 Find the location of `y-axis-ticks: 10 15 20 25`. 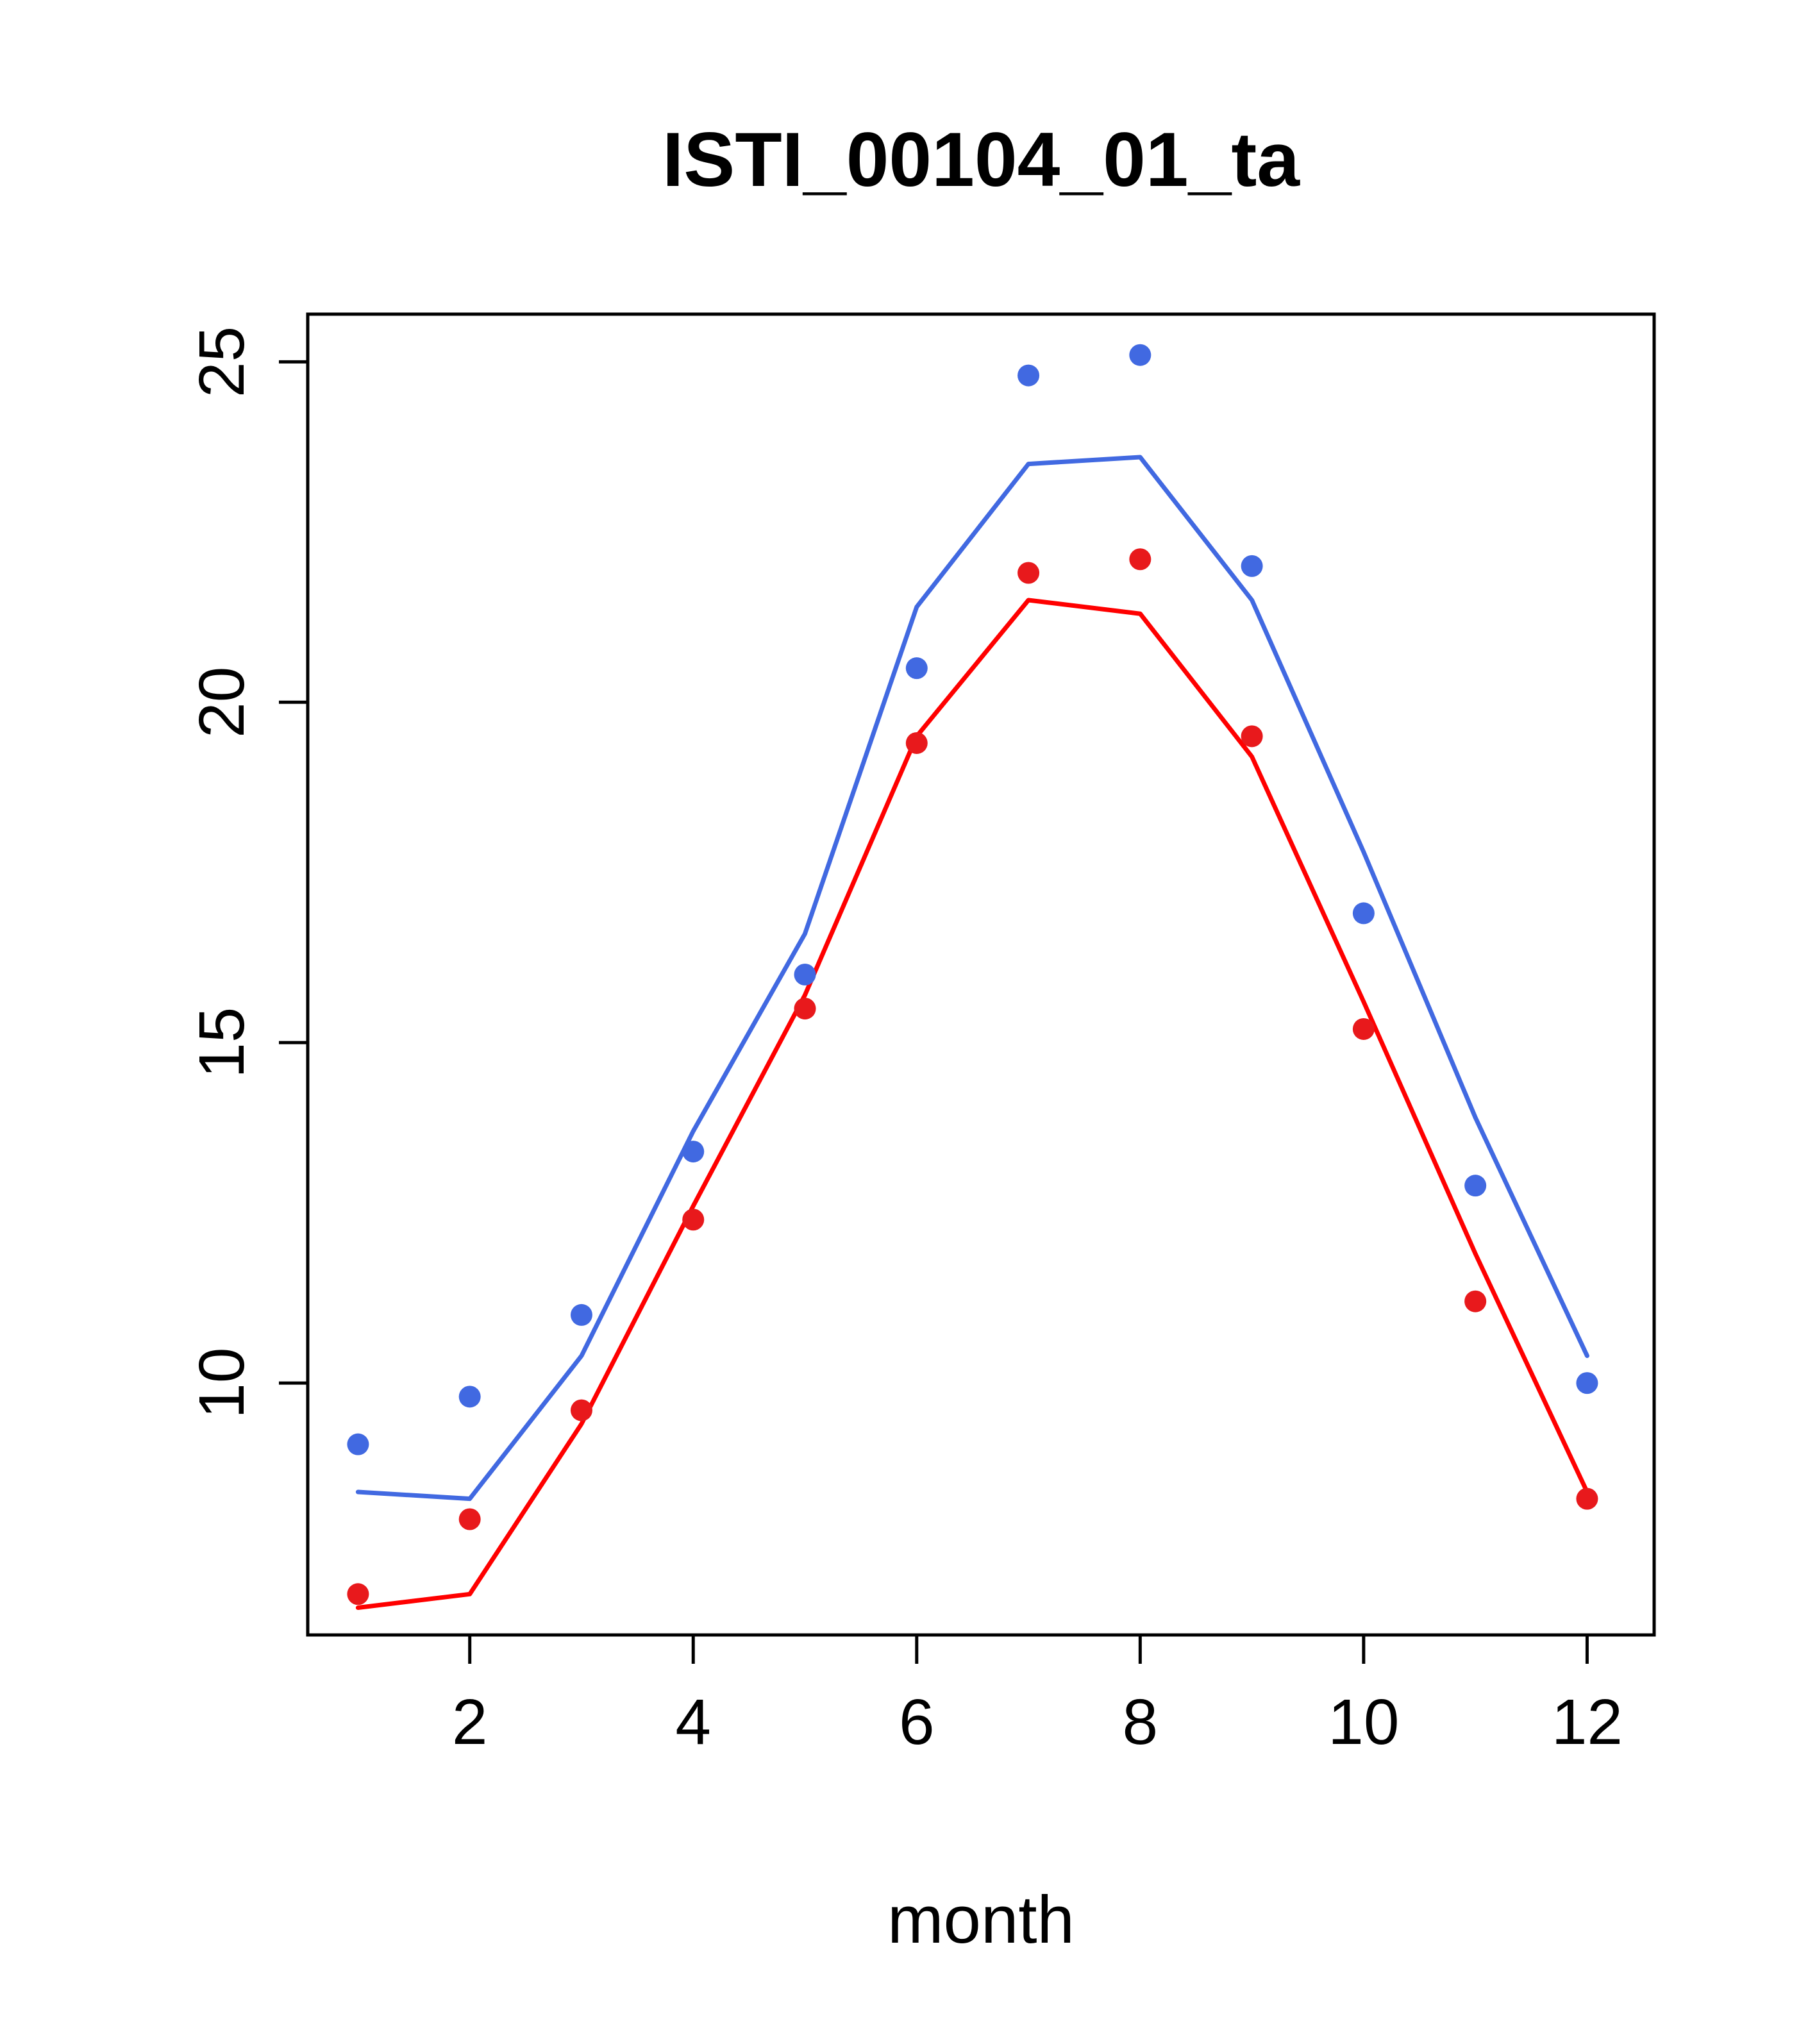

y-axis-ticks: 10 15 20 25 is located at coordinates (247, 872).